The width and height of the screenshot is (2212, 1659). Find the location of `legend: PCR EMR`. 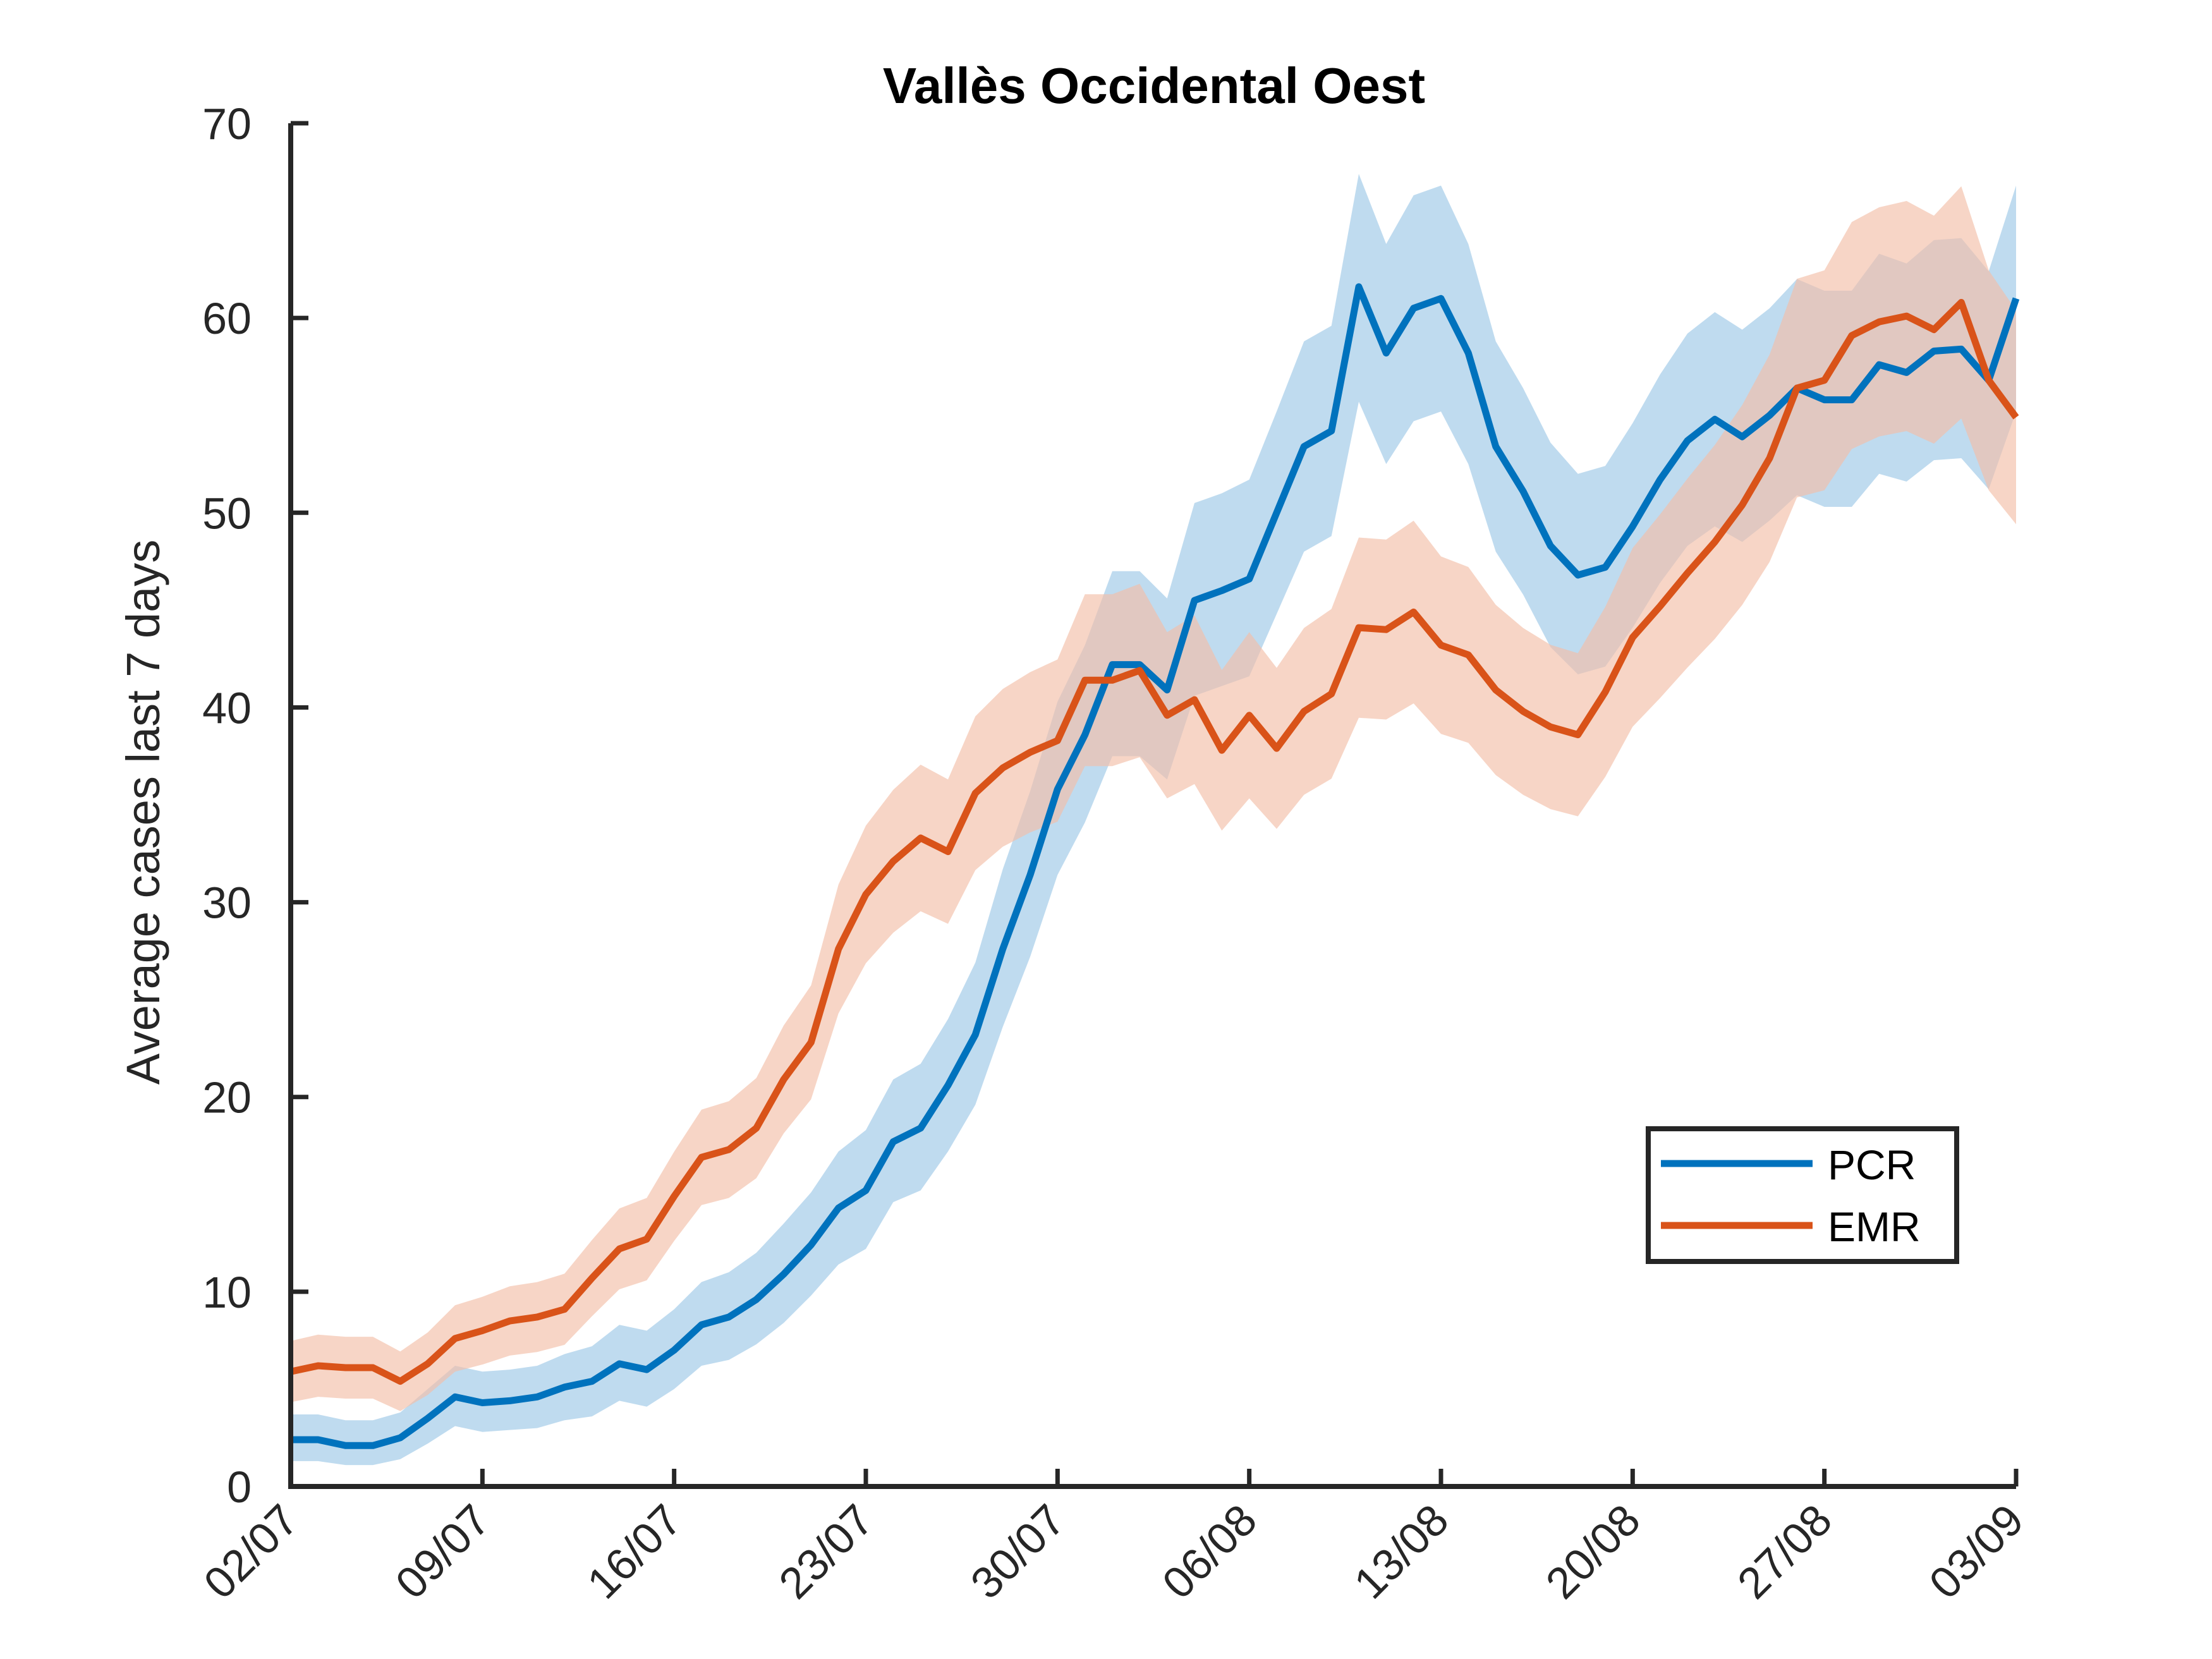

legend: PCR EMR is located at coordinates (1802, 1195).